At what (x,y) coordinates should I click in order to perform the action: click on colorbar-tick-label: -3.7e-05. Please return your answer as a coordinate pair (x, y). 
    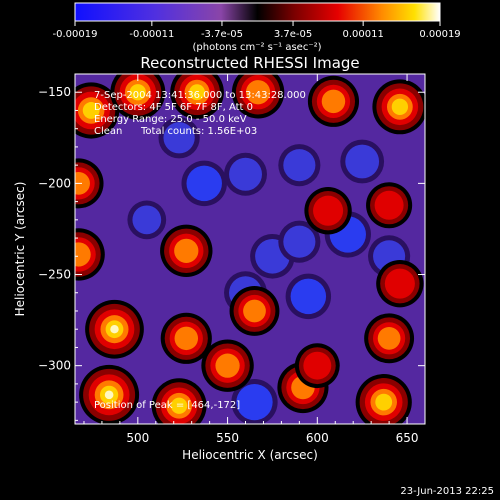
    Looking at the image, I should click on (222, 34).